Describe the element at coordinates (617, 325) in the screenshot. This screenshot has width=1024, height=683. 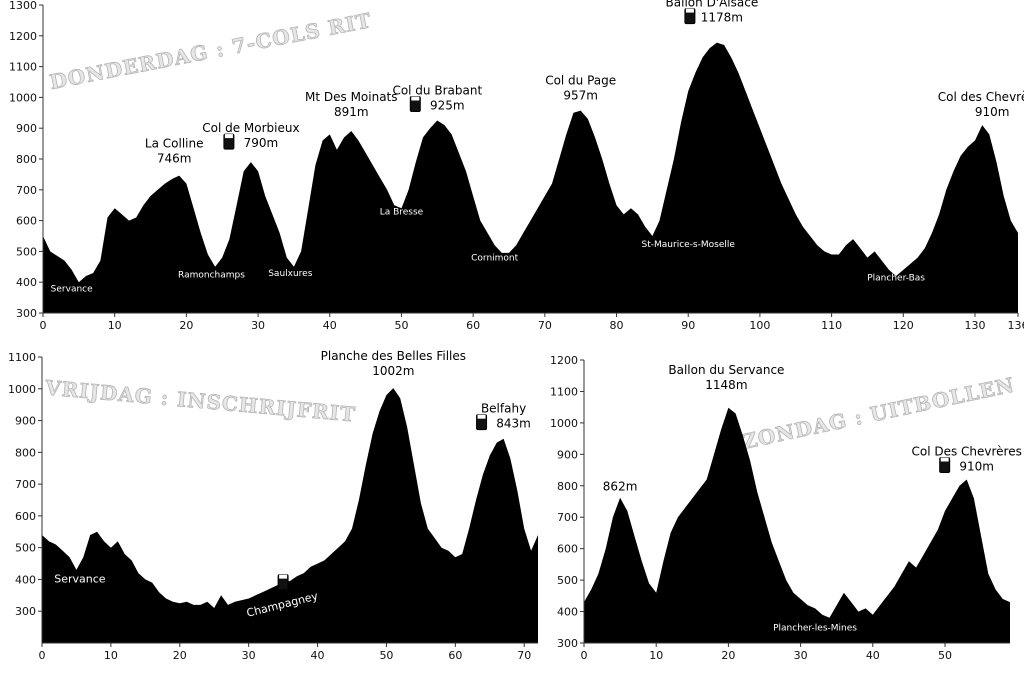
I see `x-tick-label: 80` at that location.